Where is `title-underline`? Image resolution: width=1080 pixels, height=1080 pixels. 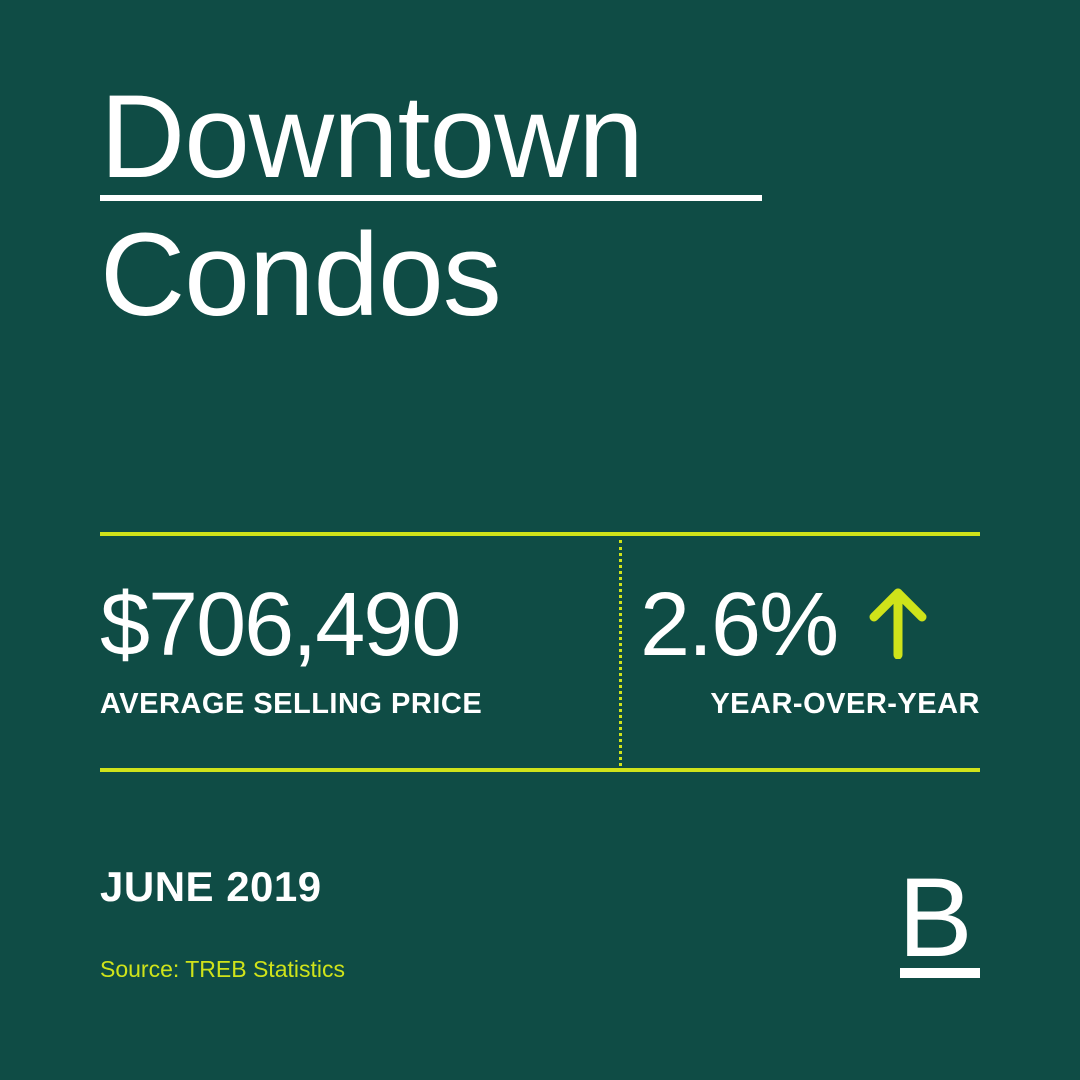 title-underline is located at coordinates (431, 198).